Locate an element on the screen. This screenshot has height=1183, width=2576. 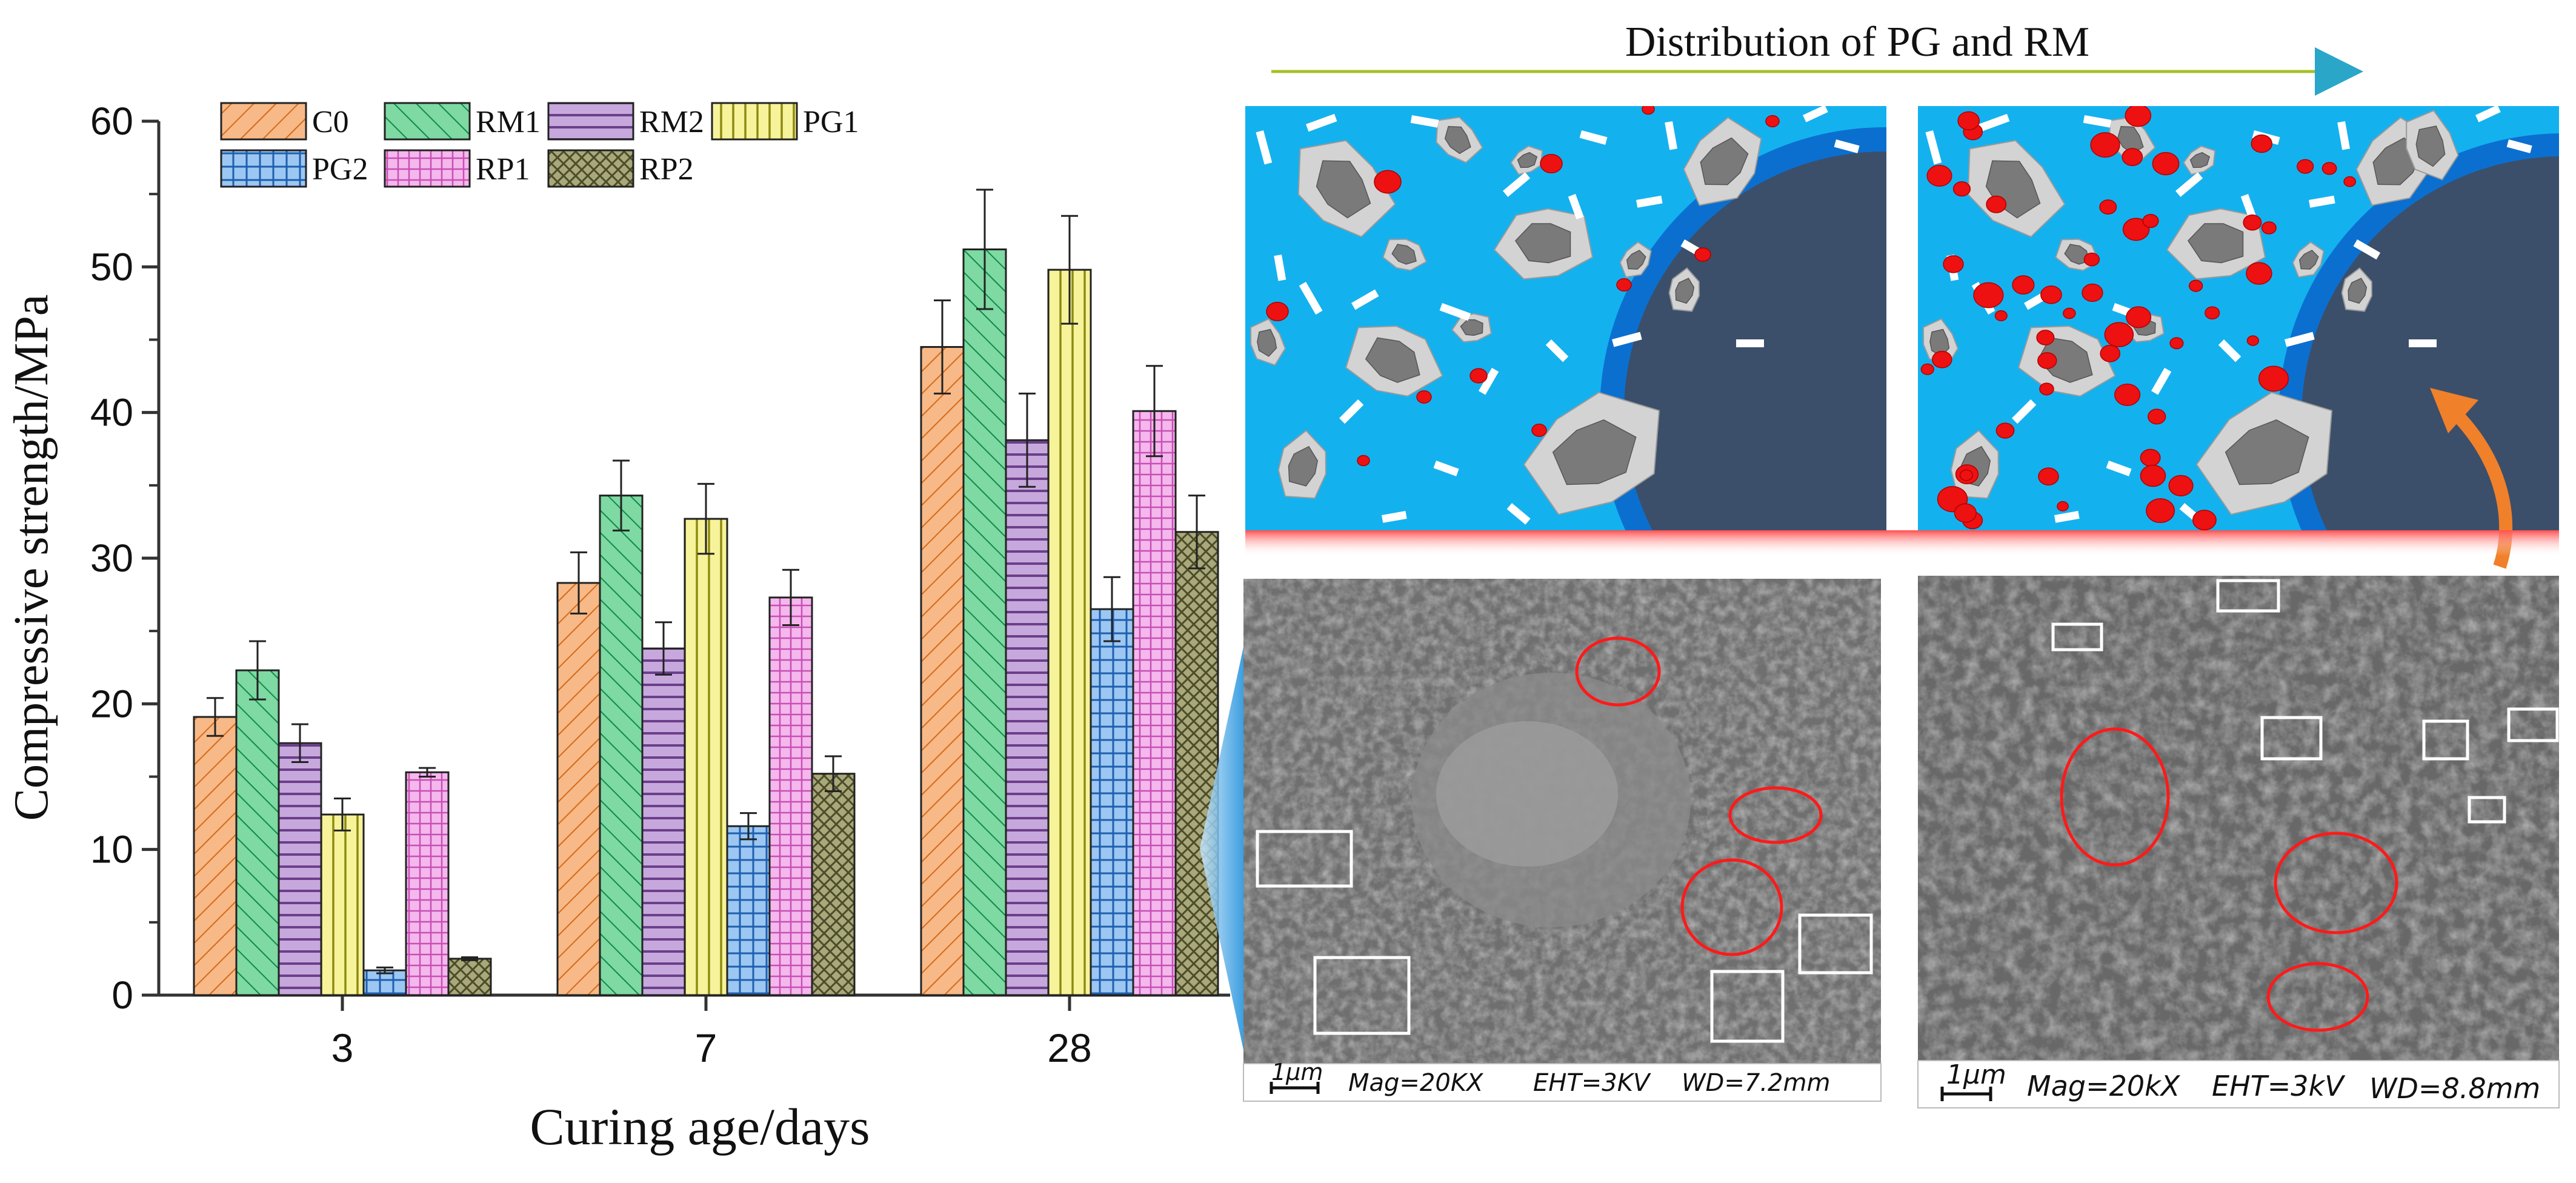
y-tick-label: 50 is located at coordinates (111, 266).